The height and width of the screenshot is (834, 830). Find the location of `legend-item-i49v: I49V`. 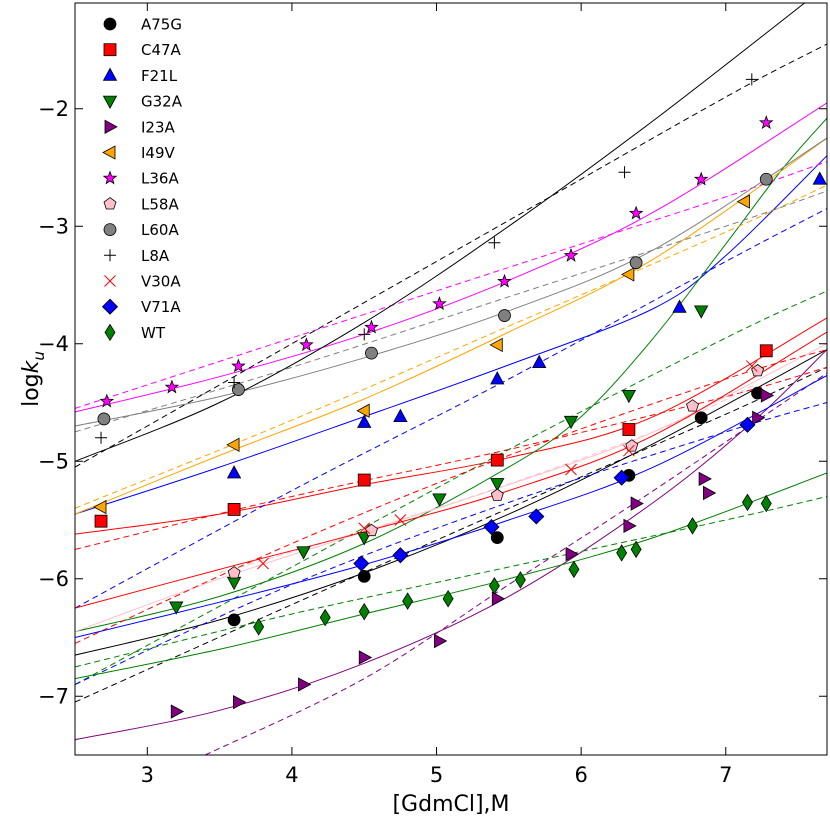

legend-item-i49v: I49V is located at coordinates (139, 153).